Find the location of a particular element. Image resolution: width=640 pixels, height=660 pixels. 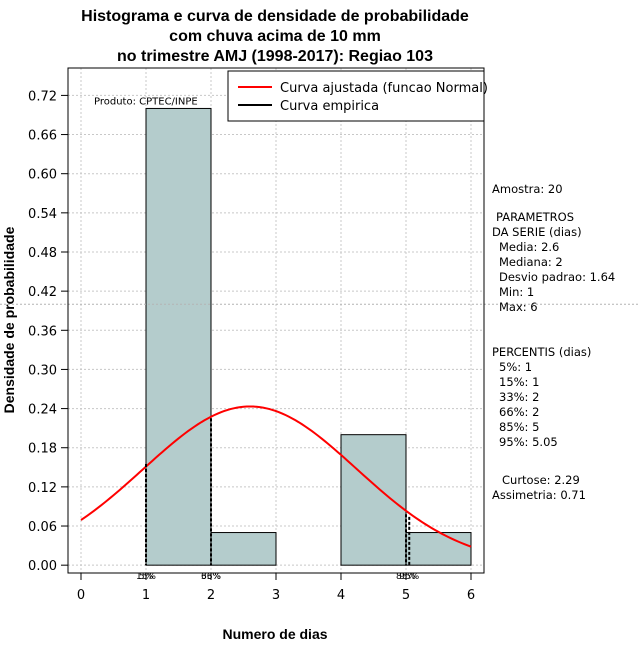

x-tick-label-5: 5 is located at coordinates (406, 595).